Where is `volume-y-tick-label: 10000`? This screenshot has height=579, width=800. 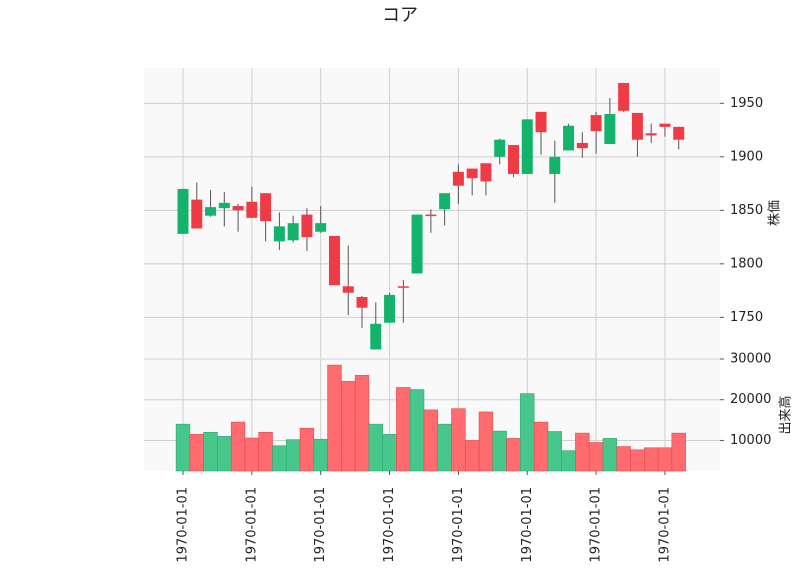 volume-y-tick-label: 10000 is located at coordinates (750, 440).